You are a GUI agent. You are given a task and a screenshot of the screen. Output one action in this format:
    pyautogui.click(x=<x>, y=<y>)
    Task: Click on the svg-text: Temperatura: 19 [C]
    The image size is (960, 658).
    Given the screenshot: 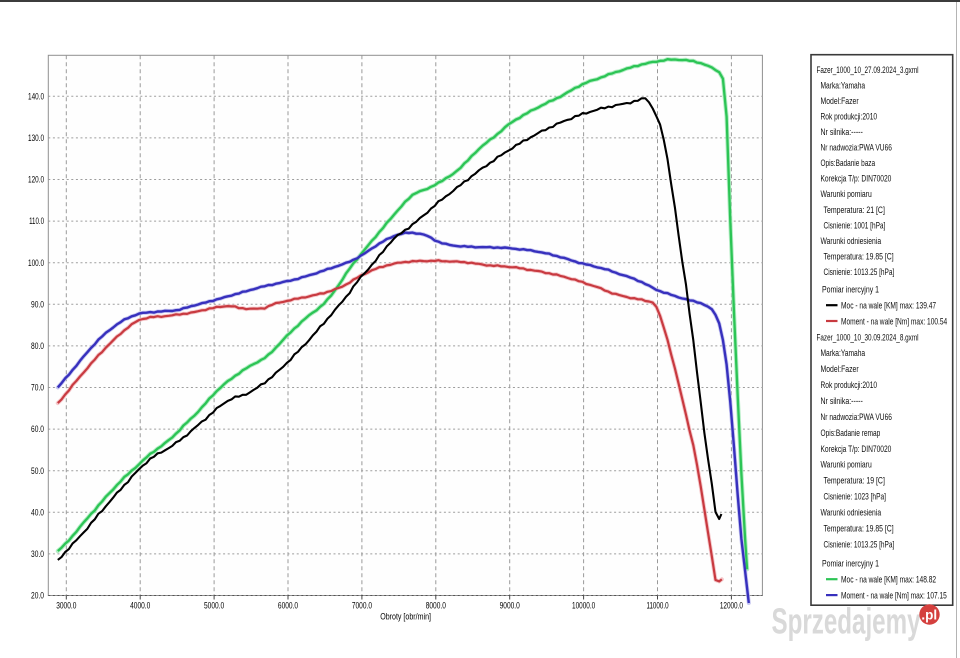 What is the action you would take?
    pyautogui.click(x=854, y=480)
    